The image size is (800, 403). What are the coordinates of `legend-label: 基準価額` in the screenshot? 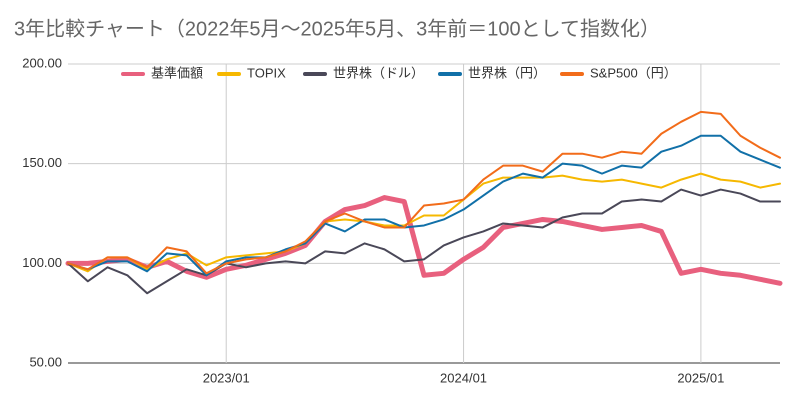 It's located at (177, 72).